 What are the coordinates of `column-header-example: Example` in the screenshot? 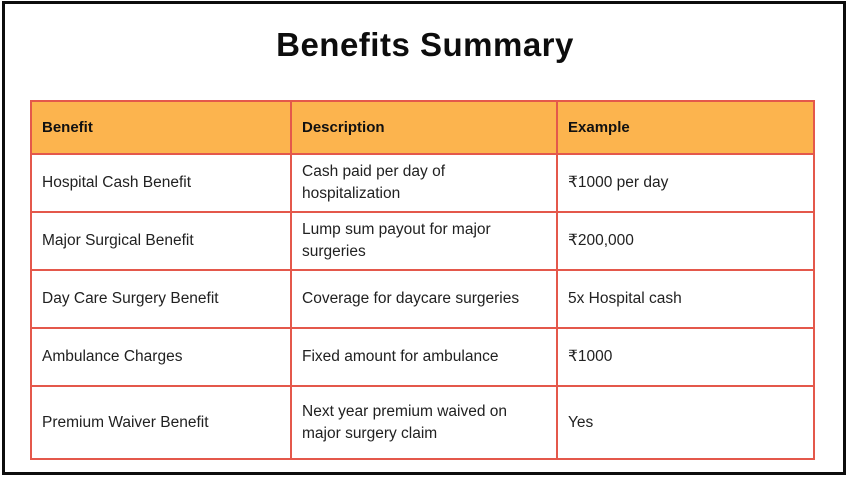 It's located at (685, 127).